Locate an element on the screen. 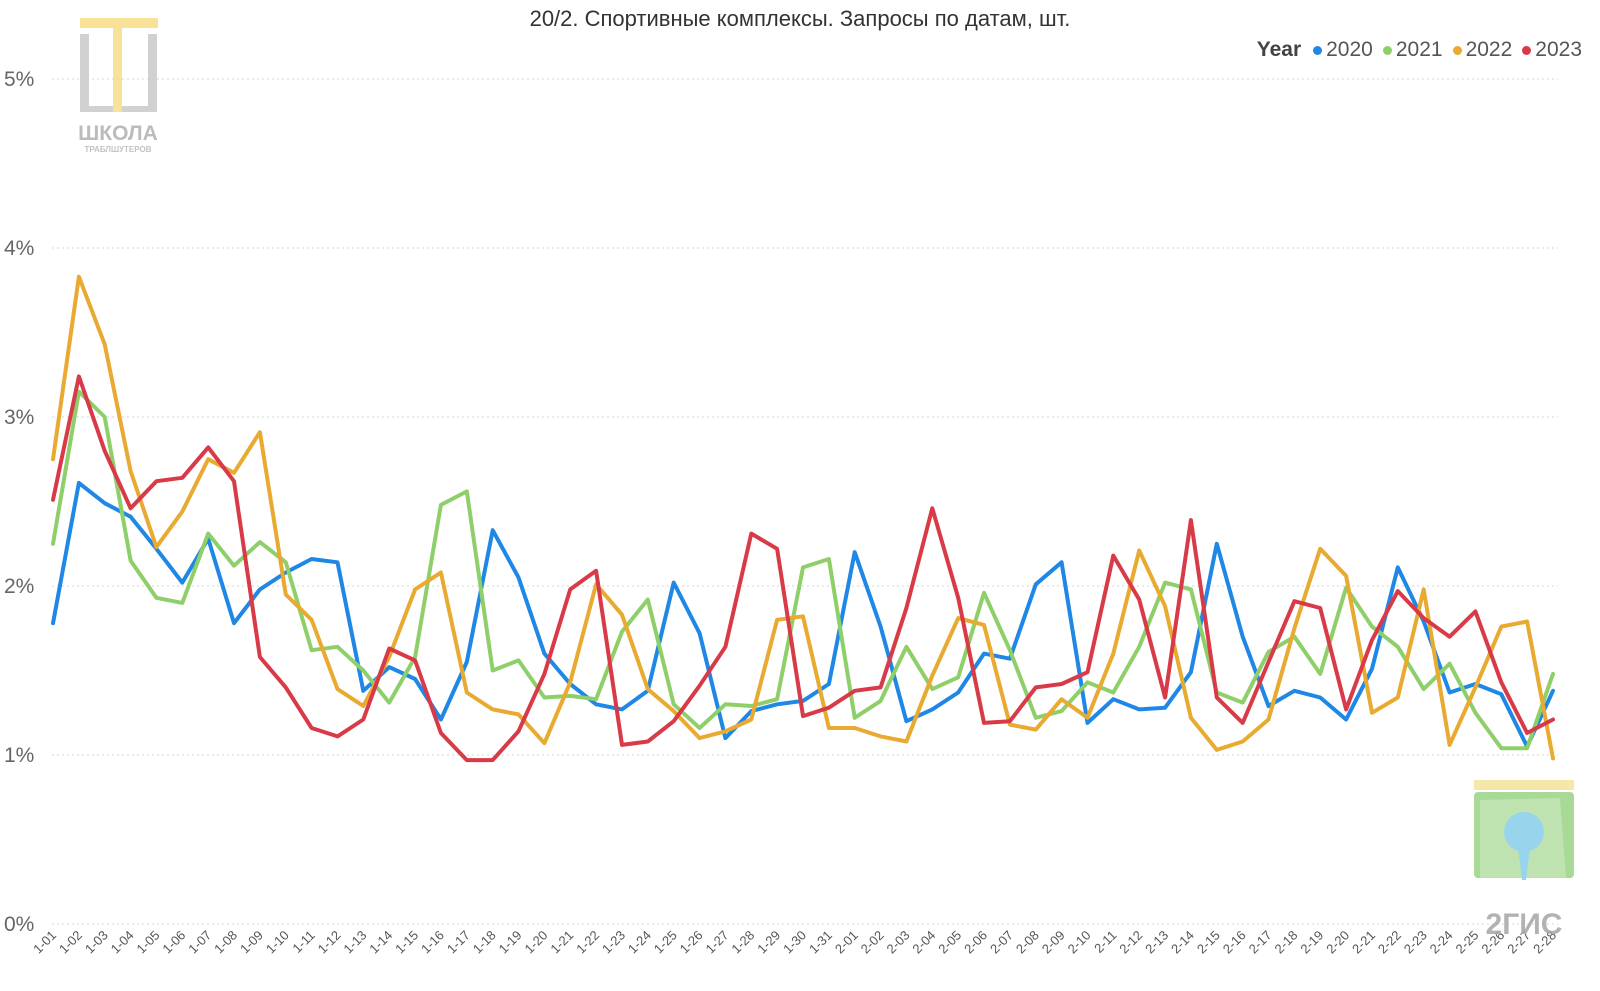 The width and height of the screenshot is (1600, 991). x-tick-label: 1-22 is located at coordinates (587, 942).